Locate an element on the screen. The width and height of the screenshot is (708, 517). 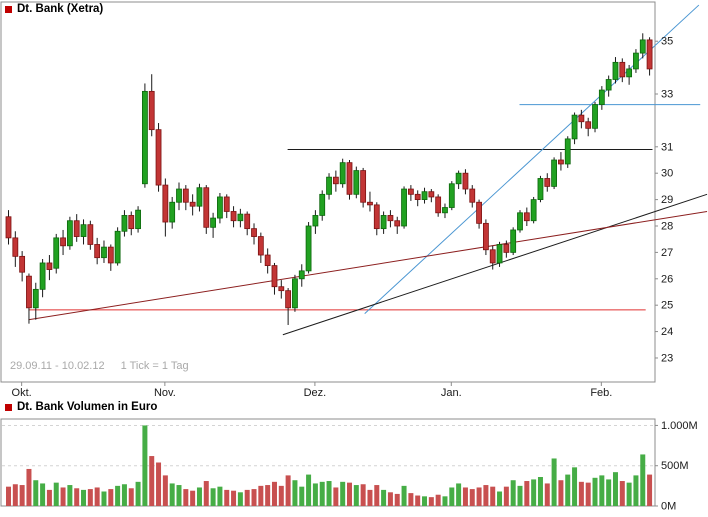
month-tick-label: Feb. is located at coordinates (601, 393).